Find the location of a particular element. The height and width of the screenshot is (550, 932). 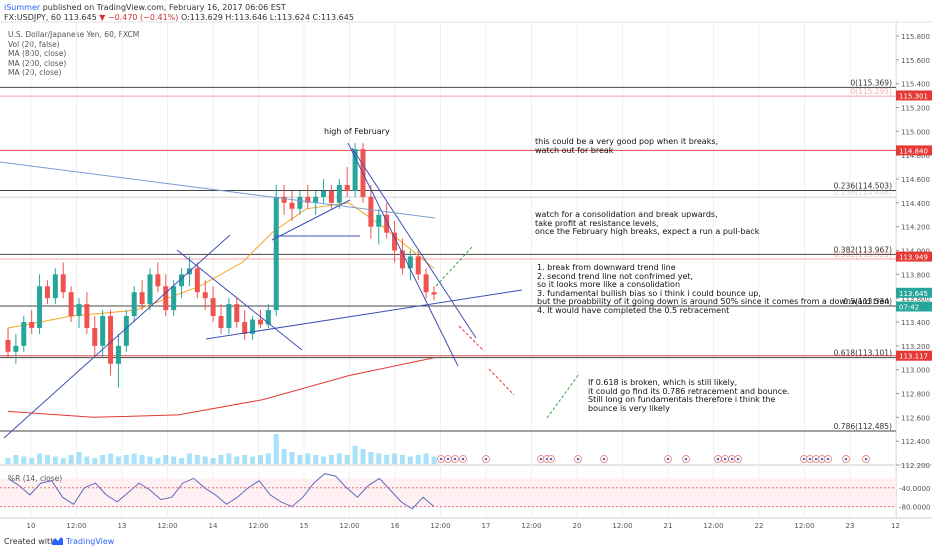

level-label: 0.618(113.101) is located at coordinates (863, 353).